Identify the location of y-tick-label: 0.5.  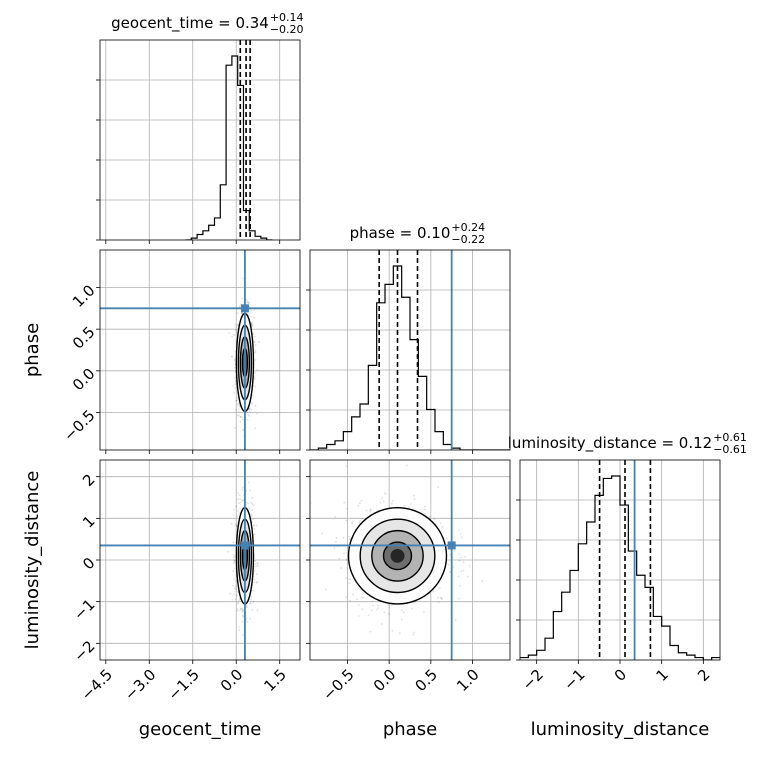
(84, 338).